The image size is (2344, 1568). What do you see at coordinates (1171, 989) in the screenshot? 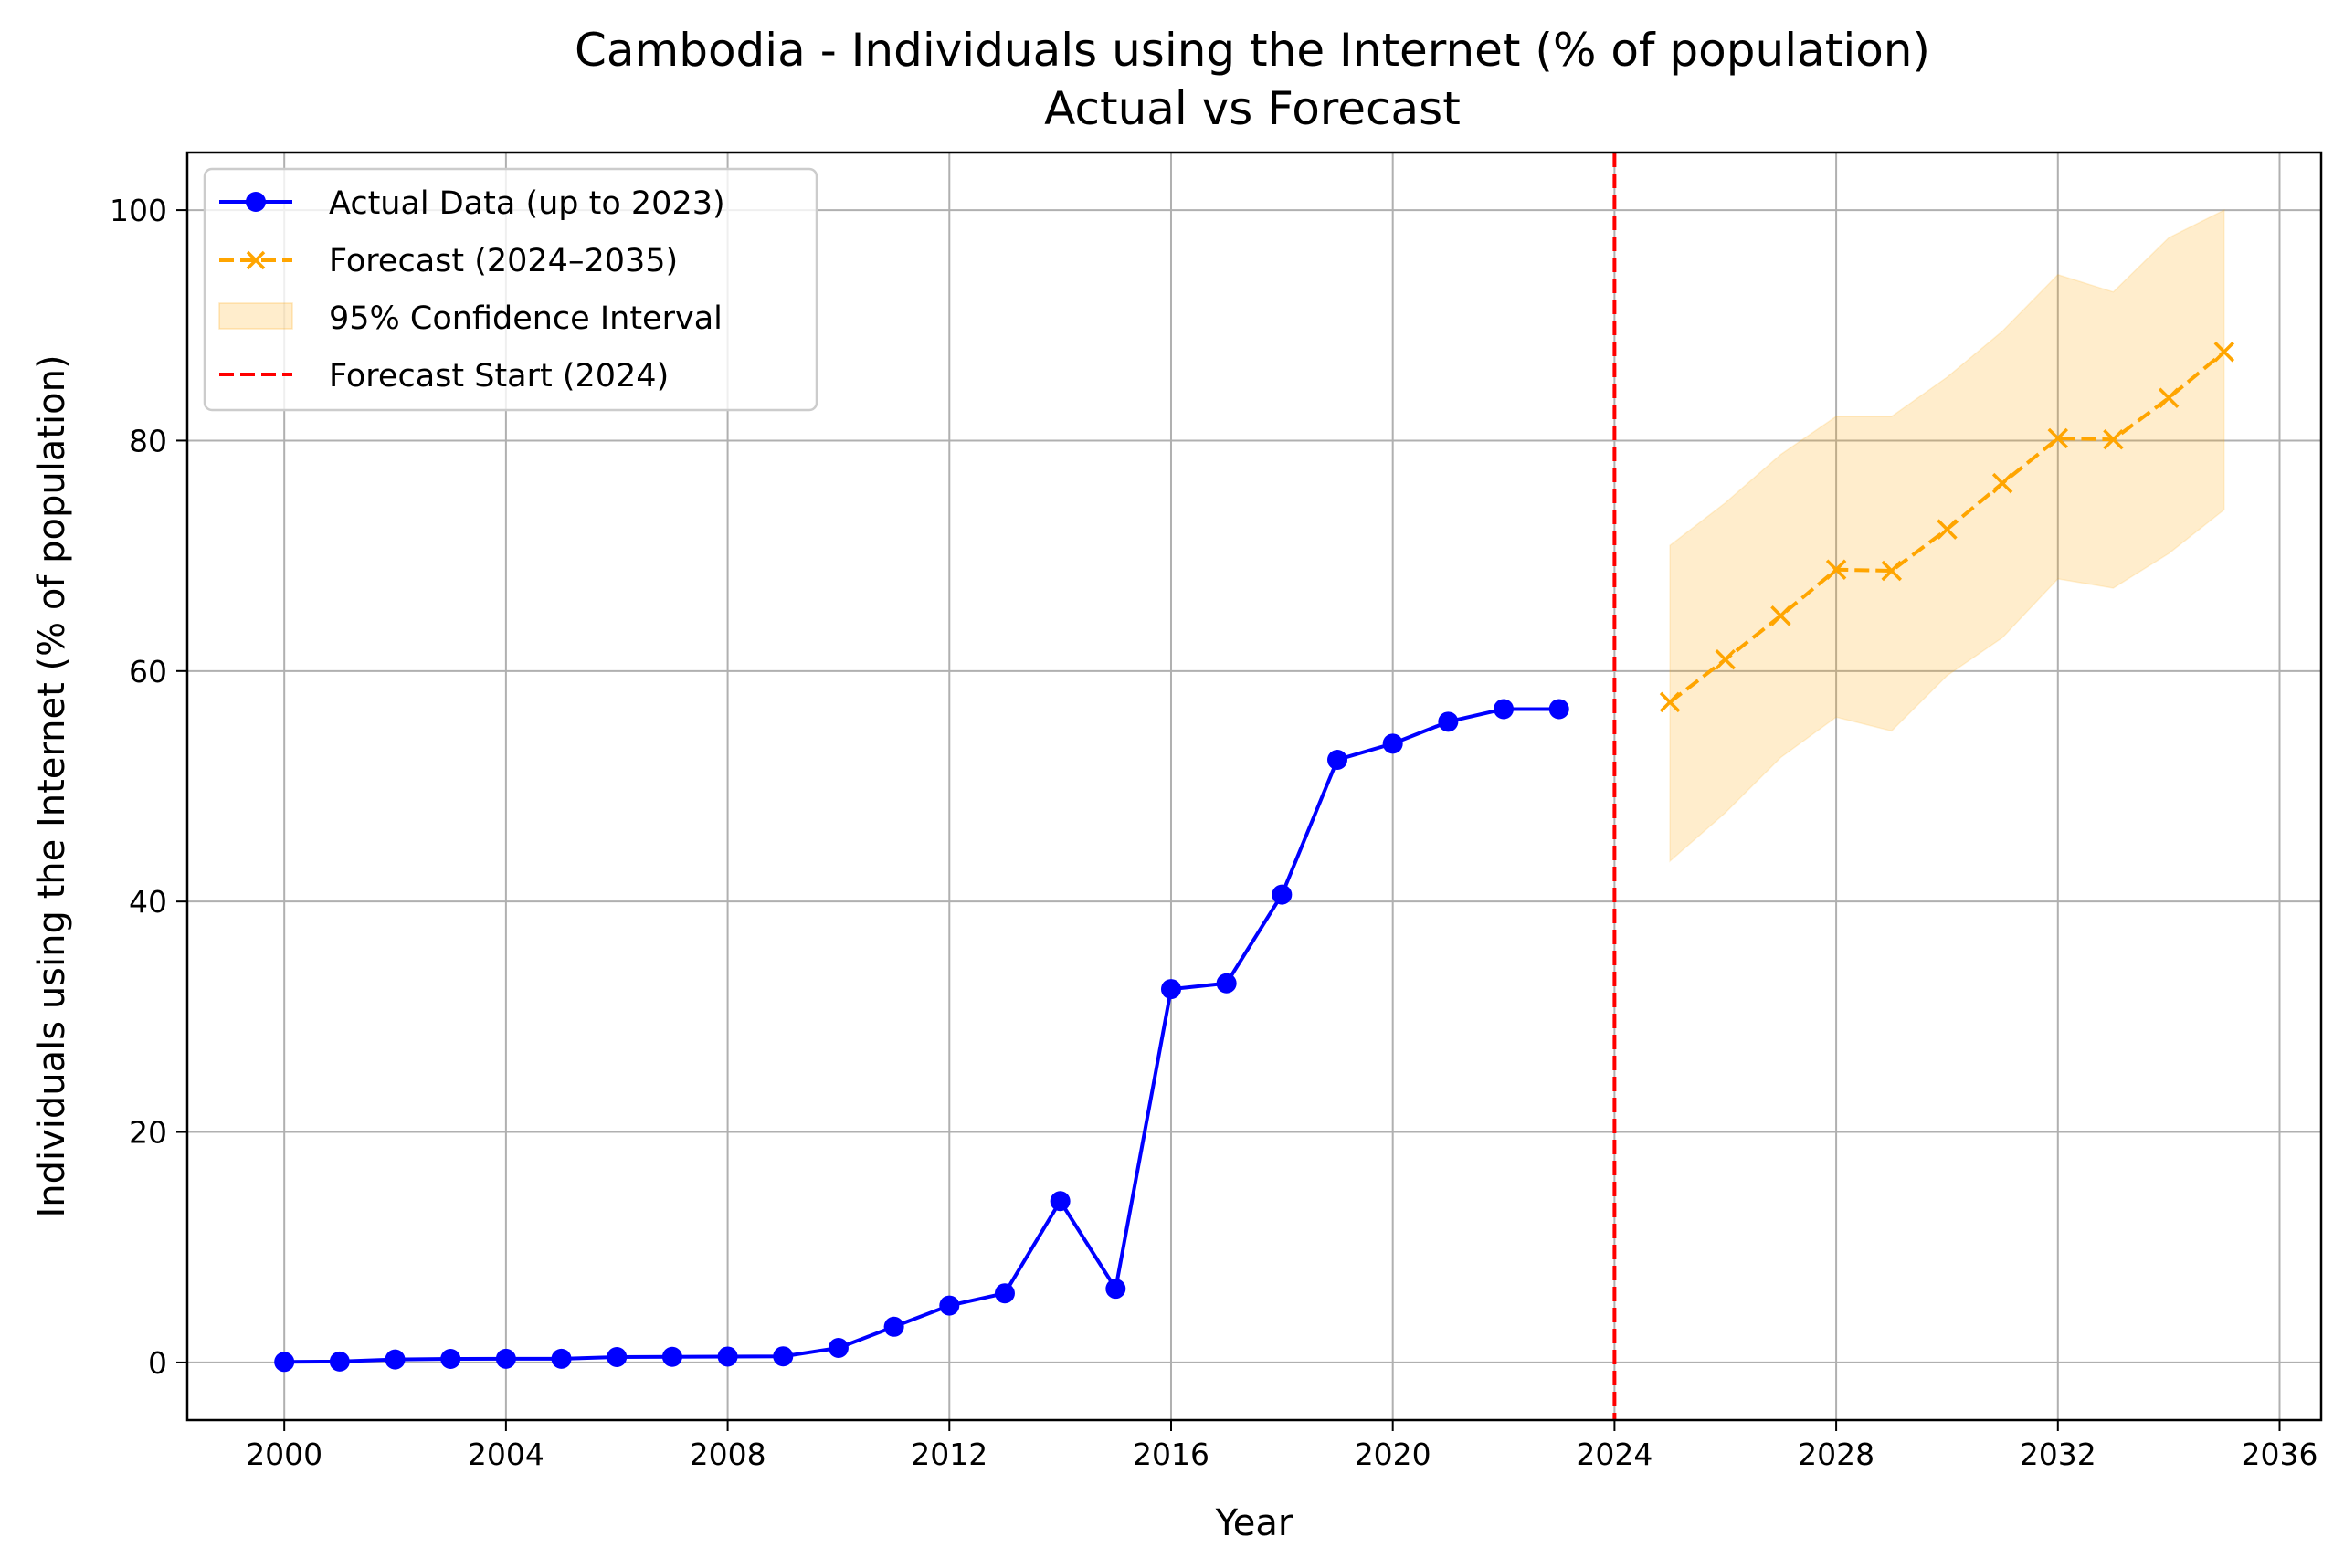
I see `actual-point-2016` at bounding box center [1171, 989].